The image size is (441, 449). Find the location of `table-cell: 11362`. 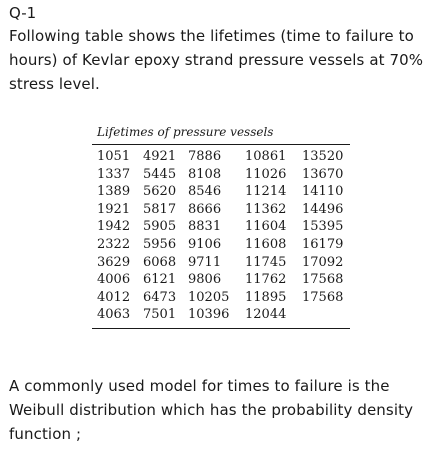

table-cell: 11362 is located at coordinates (266, 209).